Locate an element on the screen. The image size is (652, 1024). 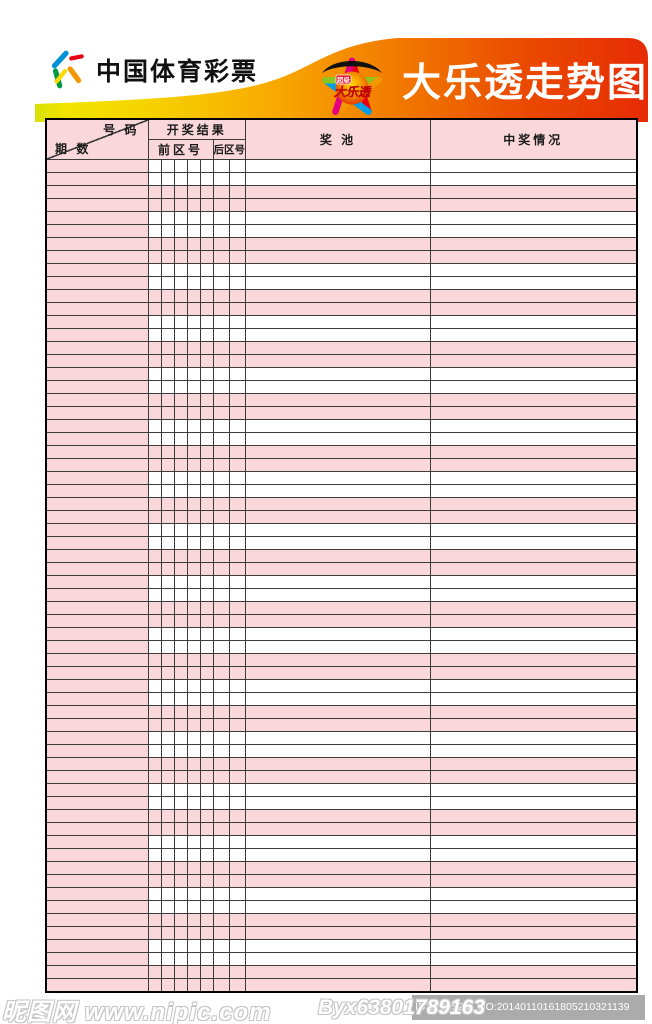
back-zone-header: 后区号 is located at coordinates (229, 149).